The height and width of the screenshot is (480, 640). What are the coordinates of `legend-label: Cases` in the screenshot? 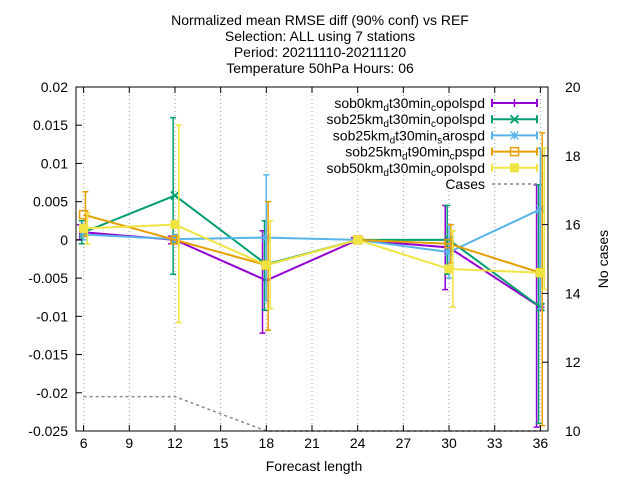 It's located at (465, 184).